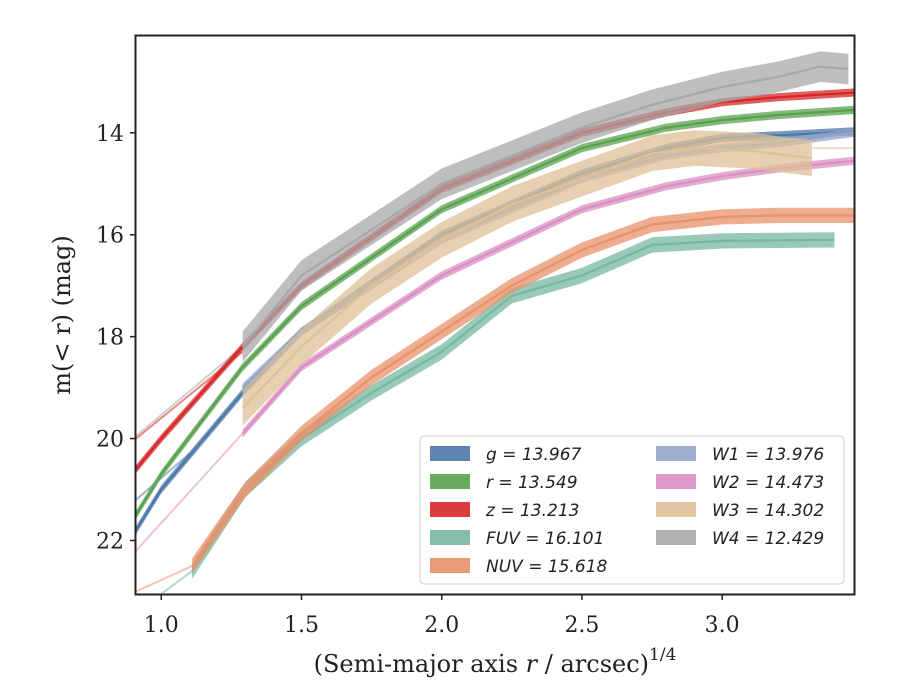  What do you see at coordinates (190, 391) in the screenshot?
I see `extension-w4` at bounding box center [190, 391].